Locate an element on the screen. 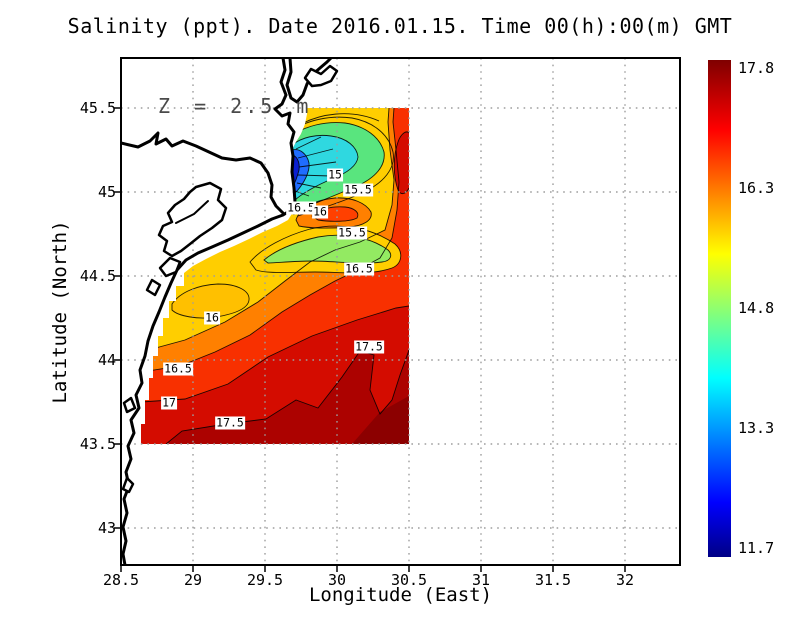 The width and height of the screenshot is (800, 618). river-channel is located at coordinates (309, 81).